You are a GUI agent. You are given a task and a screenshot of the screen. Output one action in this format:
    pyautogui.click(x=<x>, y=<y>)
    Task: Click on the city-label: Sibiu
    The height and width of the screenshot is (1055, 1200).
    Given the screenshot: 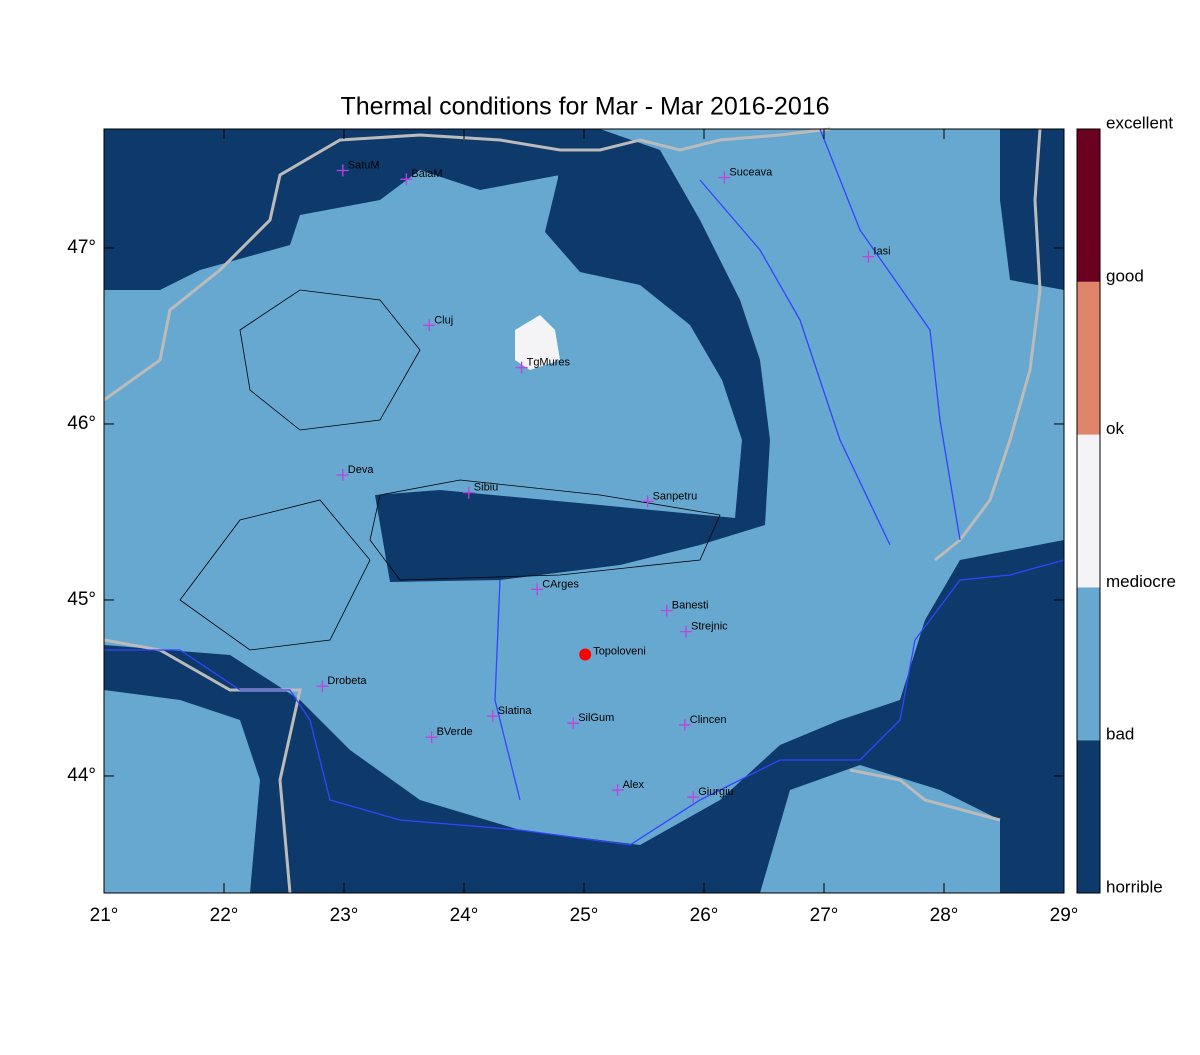 What is the action you would take?
    pyautogui.click(x=486, y=488)
    